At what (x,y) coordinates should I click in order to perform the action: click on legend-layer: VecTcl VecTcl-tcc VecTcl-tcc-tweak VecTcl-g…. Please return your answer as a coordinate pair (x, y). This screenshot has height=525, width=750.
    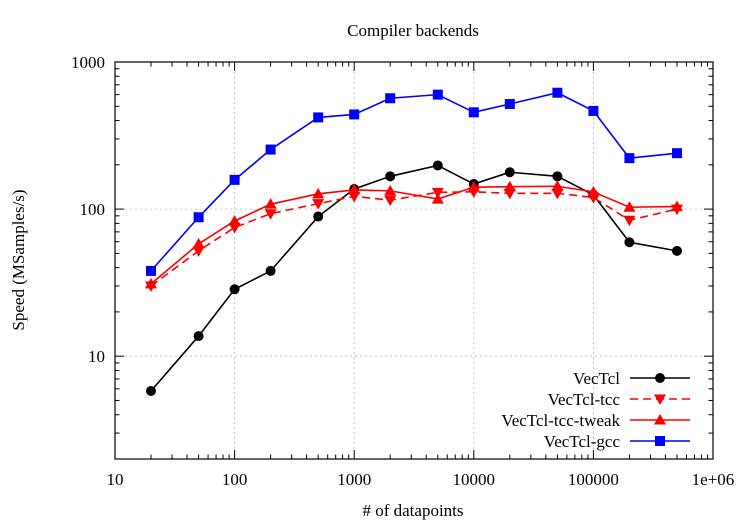
    Looking at the image, I should click on (595, 410).